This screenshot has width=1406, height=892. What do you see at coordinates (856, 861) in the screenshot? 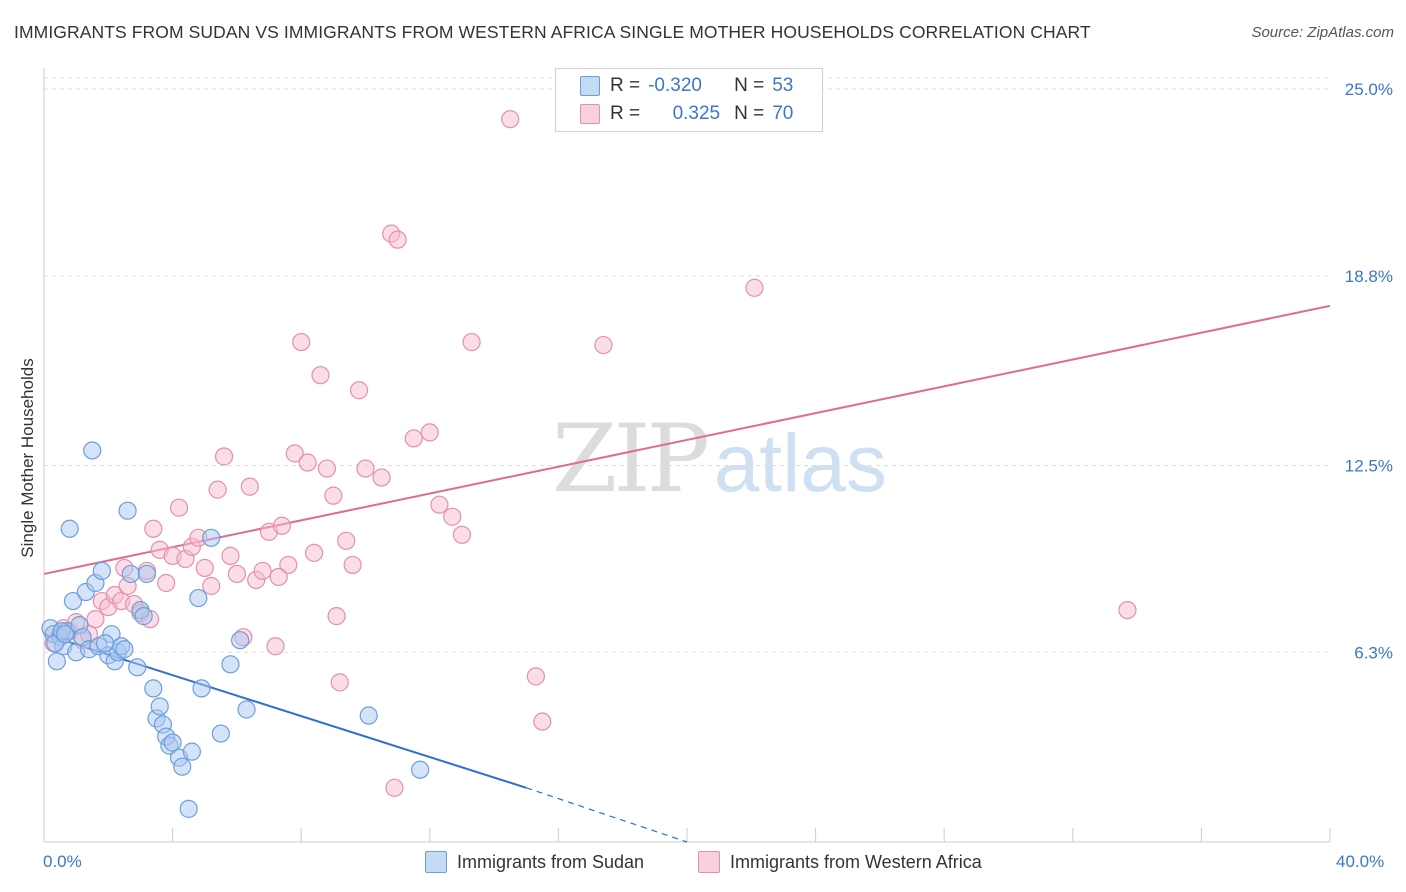
I see `bottom-legend-label-wafrica: Immigrants from Western Africa` at bounding box center [856, 861].